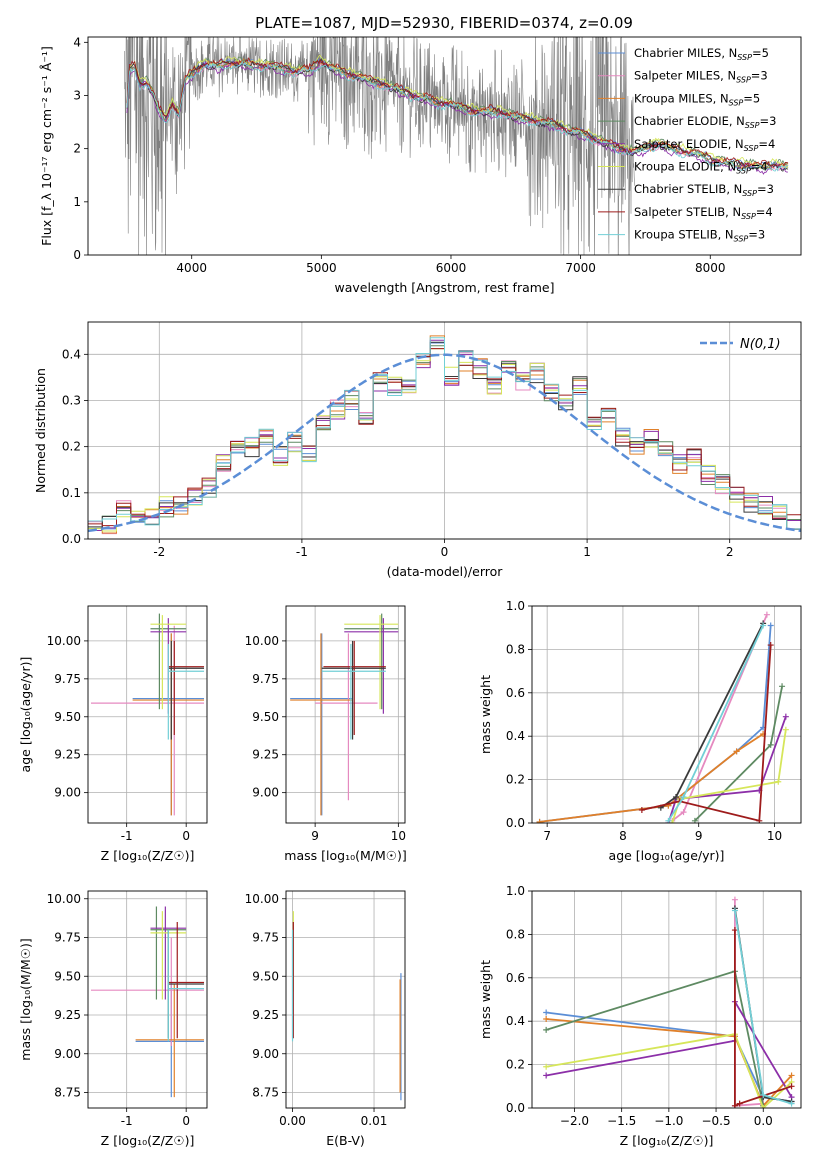 The width and height of the screenshot is (819, 1170). What do you see at coordinates (71, 400) in the screenshot?
I see `y-tick-label: 0.3` at bounding box center [71, 400].